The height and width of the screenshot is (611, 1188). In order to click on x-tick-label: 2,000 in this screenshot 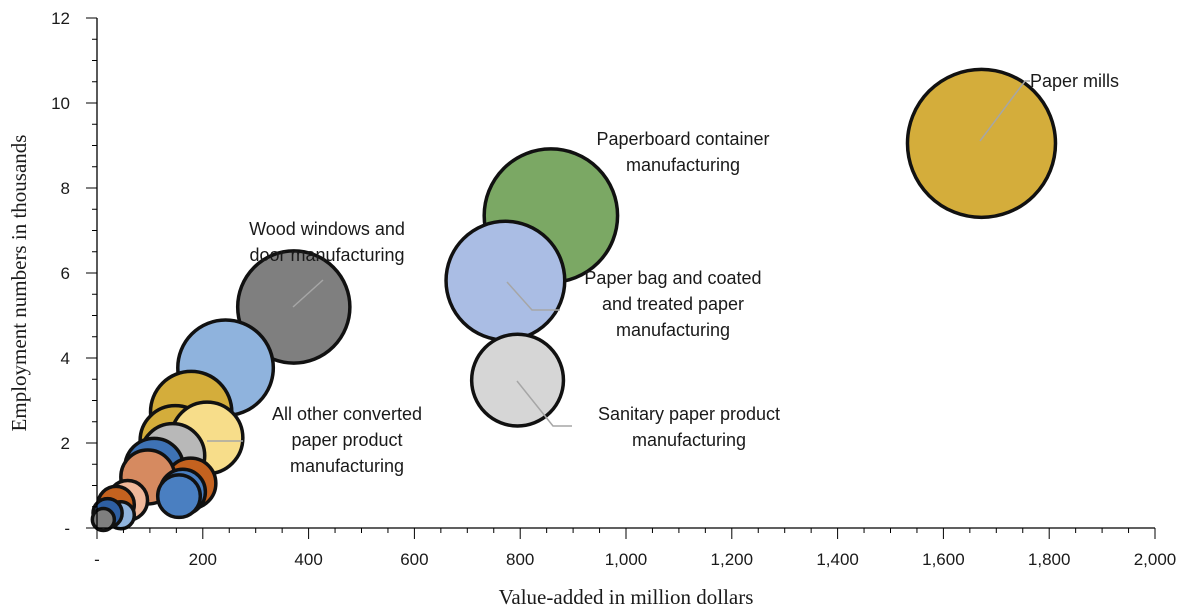, I will do `click(1155, 559)`.